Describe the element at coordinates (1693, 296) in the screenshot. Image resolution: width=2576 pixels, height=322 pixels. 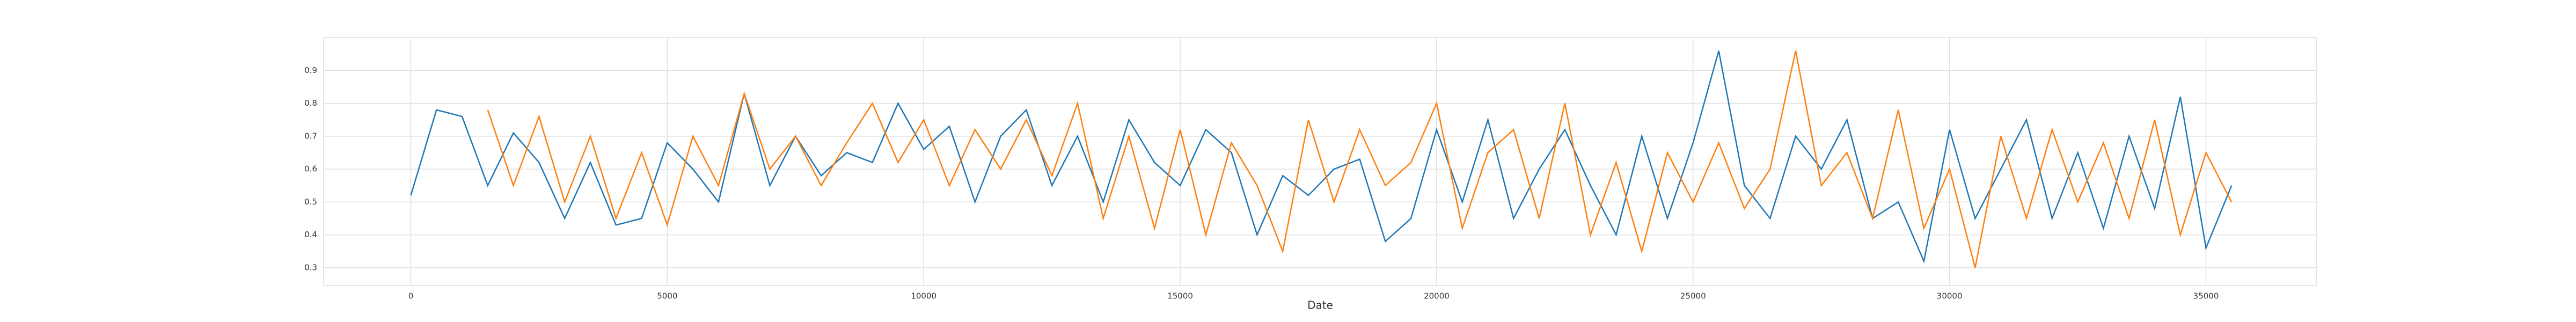
I see `x-tick-label: 25000` at that location.